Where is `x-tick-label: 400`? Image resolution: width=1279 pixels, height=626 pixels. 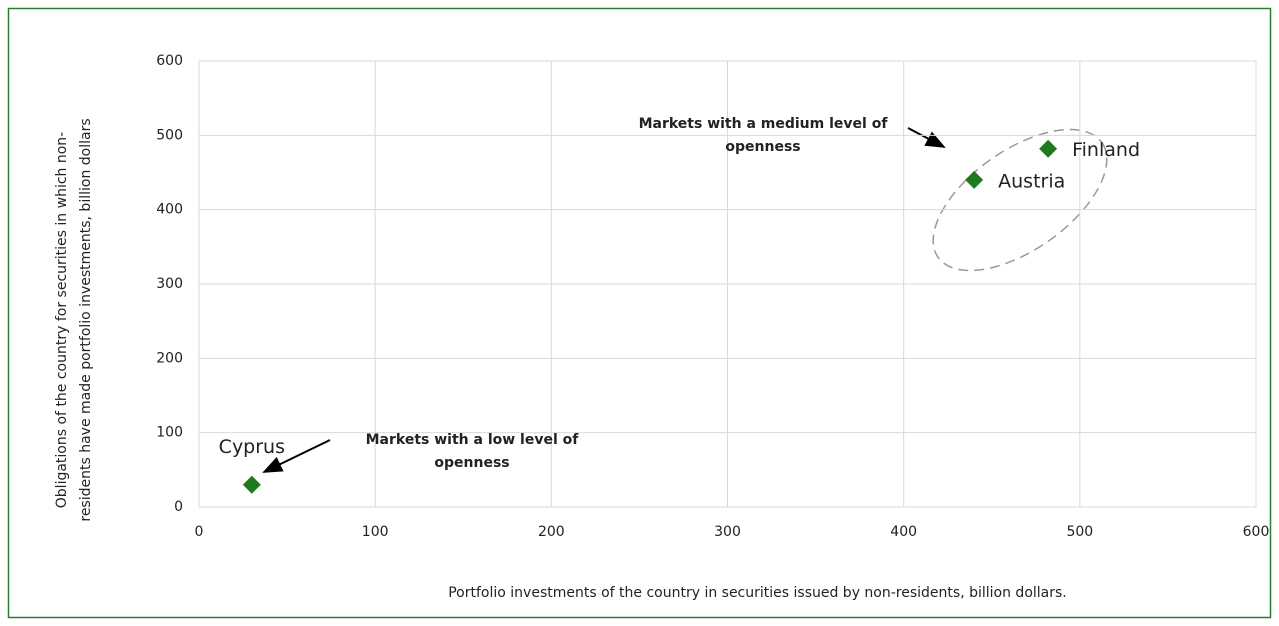
x-tick-label: 400 is located at coordinates (903, 532).